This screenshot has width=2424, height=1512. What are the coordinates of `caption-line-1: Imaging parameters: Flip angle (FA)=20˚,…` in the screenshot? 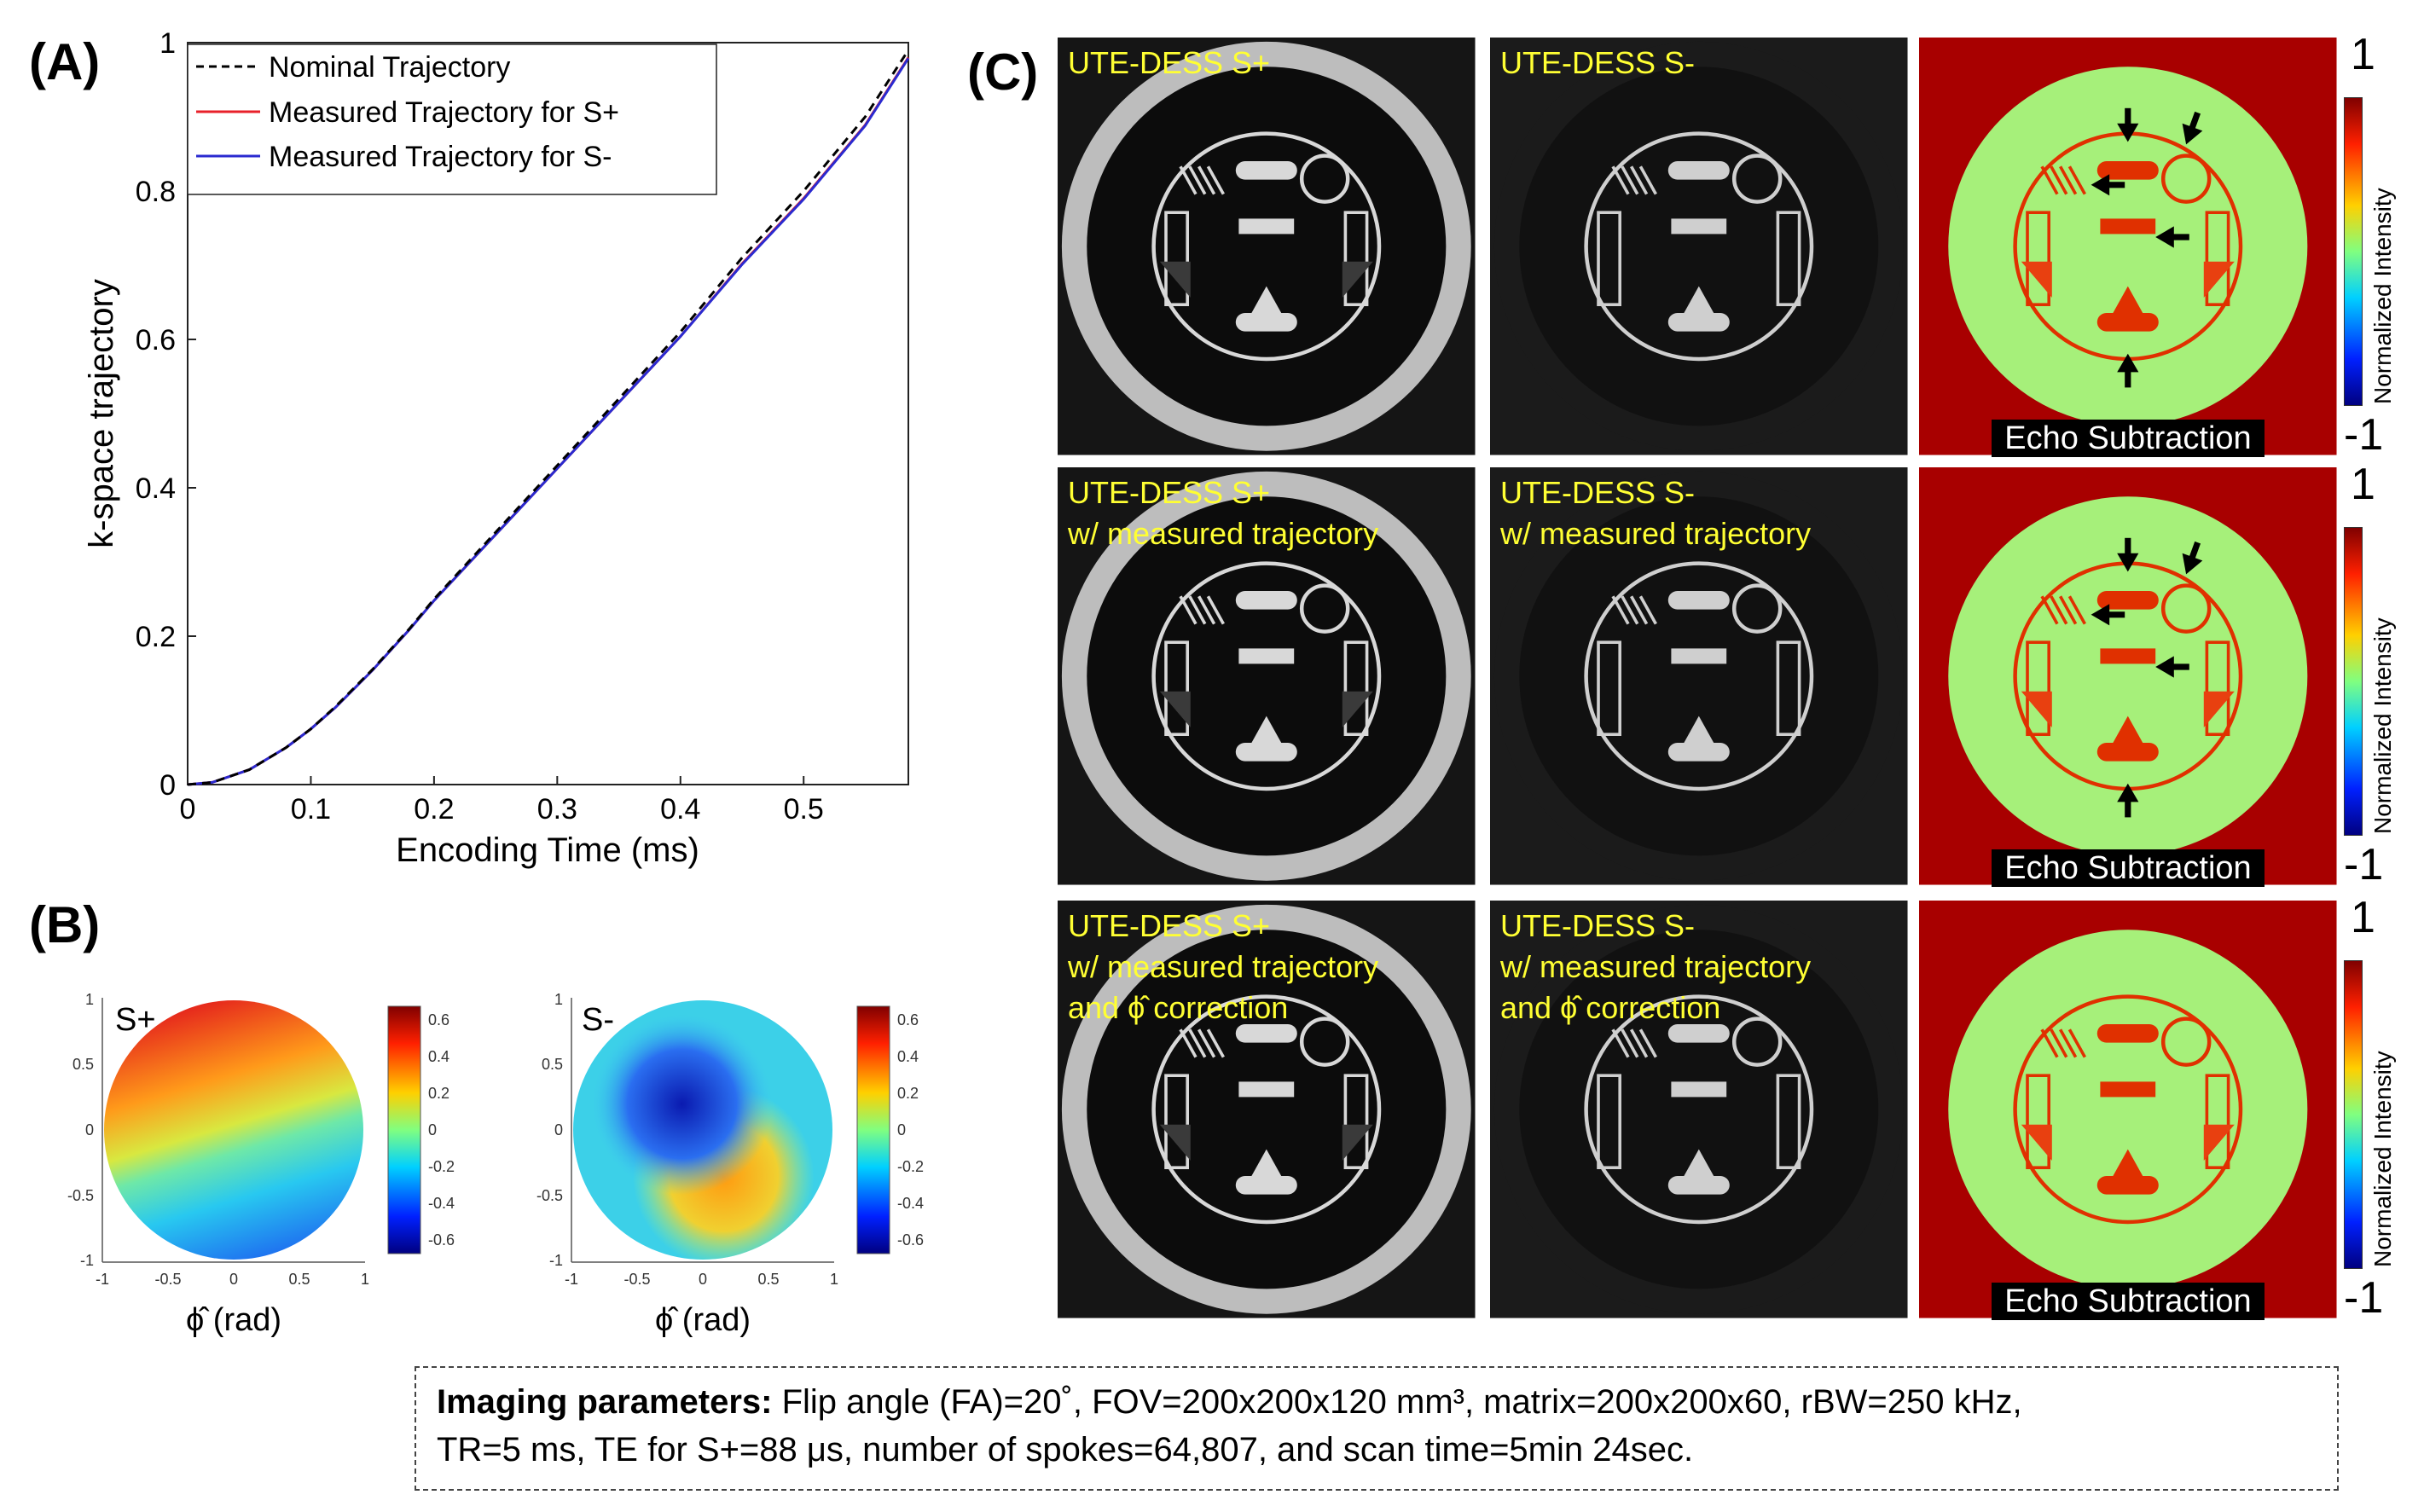 It's located at (1377, 1402).